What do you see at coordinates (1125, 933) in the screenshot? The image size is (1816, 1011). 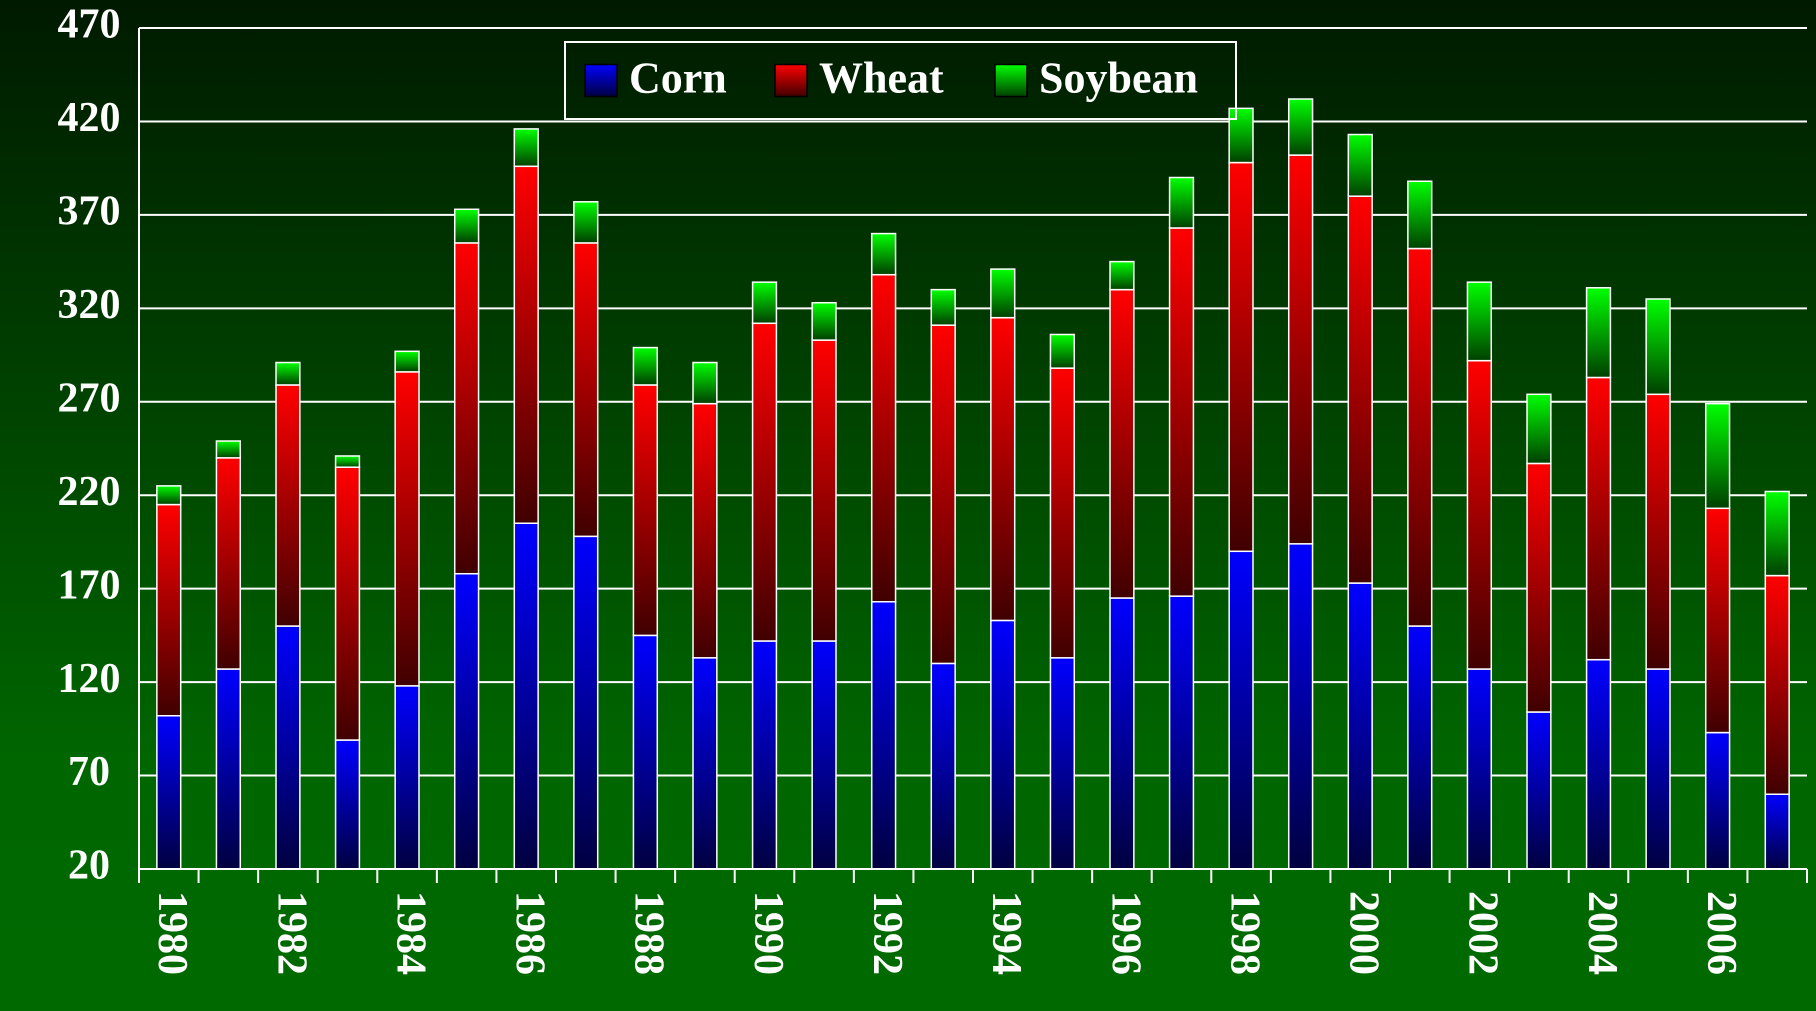 I see `x-tick-label: 1996` at bounding box center [1125, 933].